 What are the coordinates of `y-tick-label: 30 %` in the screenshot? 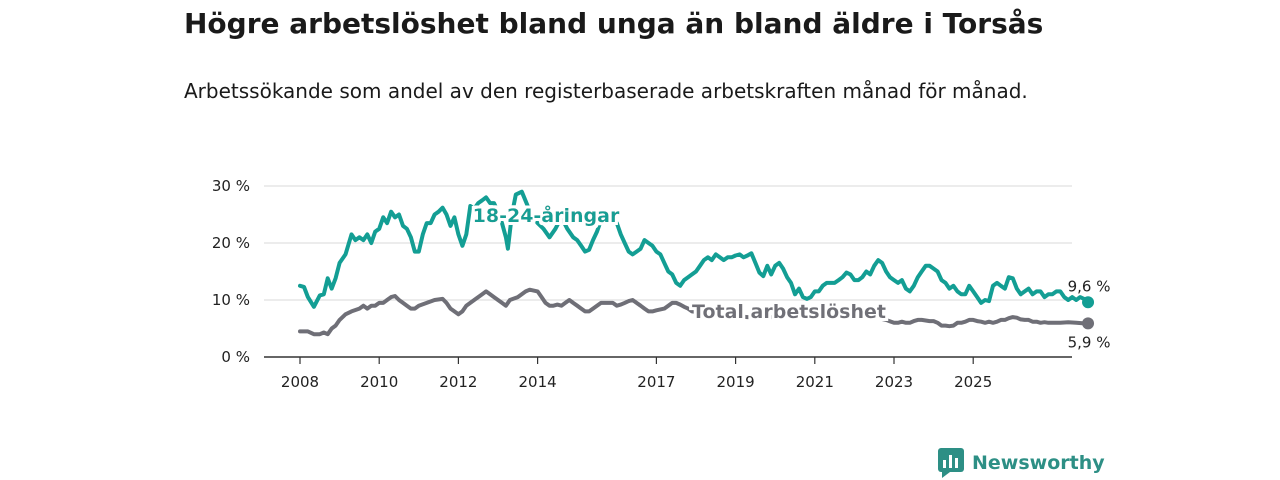 It's located at (231, 186).